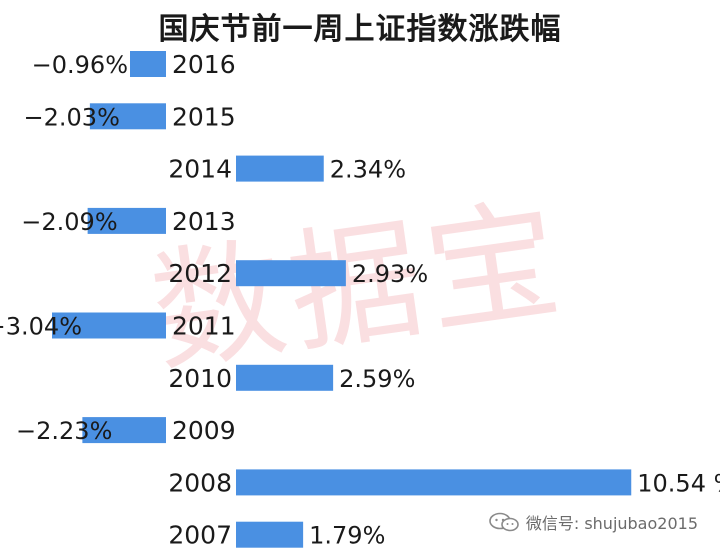 The width and height of the screenshot is (720, 552). I want to click on category-label-2010: 2010, so click(200, 378).